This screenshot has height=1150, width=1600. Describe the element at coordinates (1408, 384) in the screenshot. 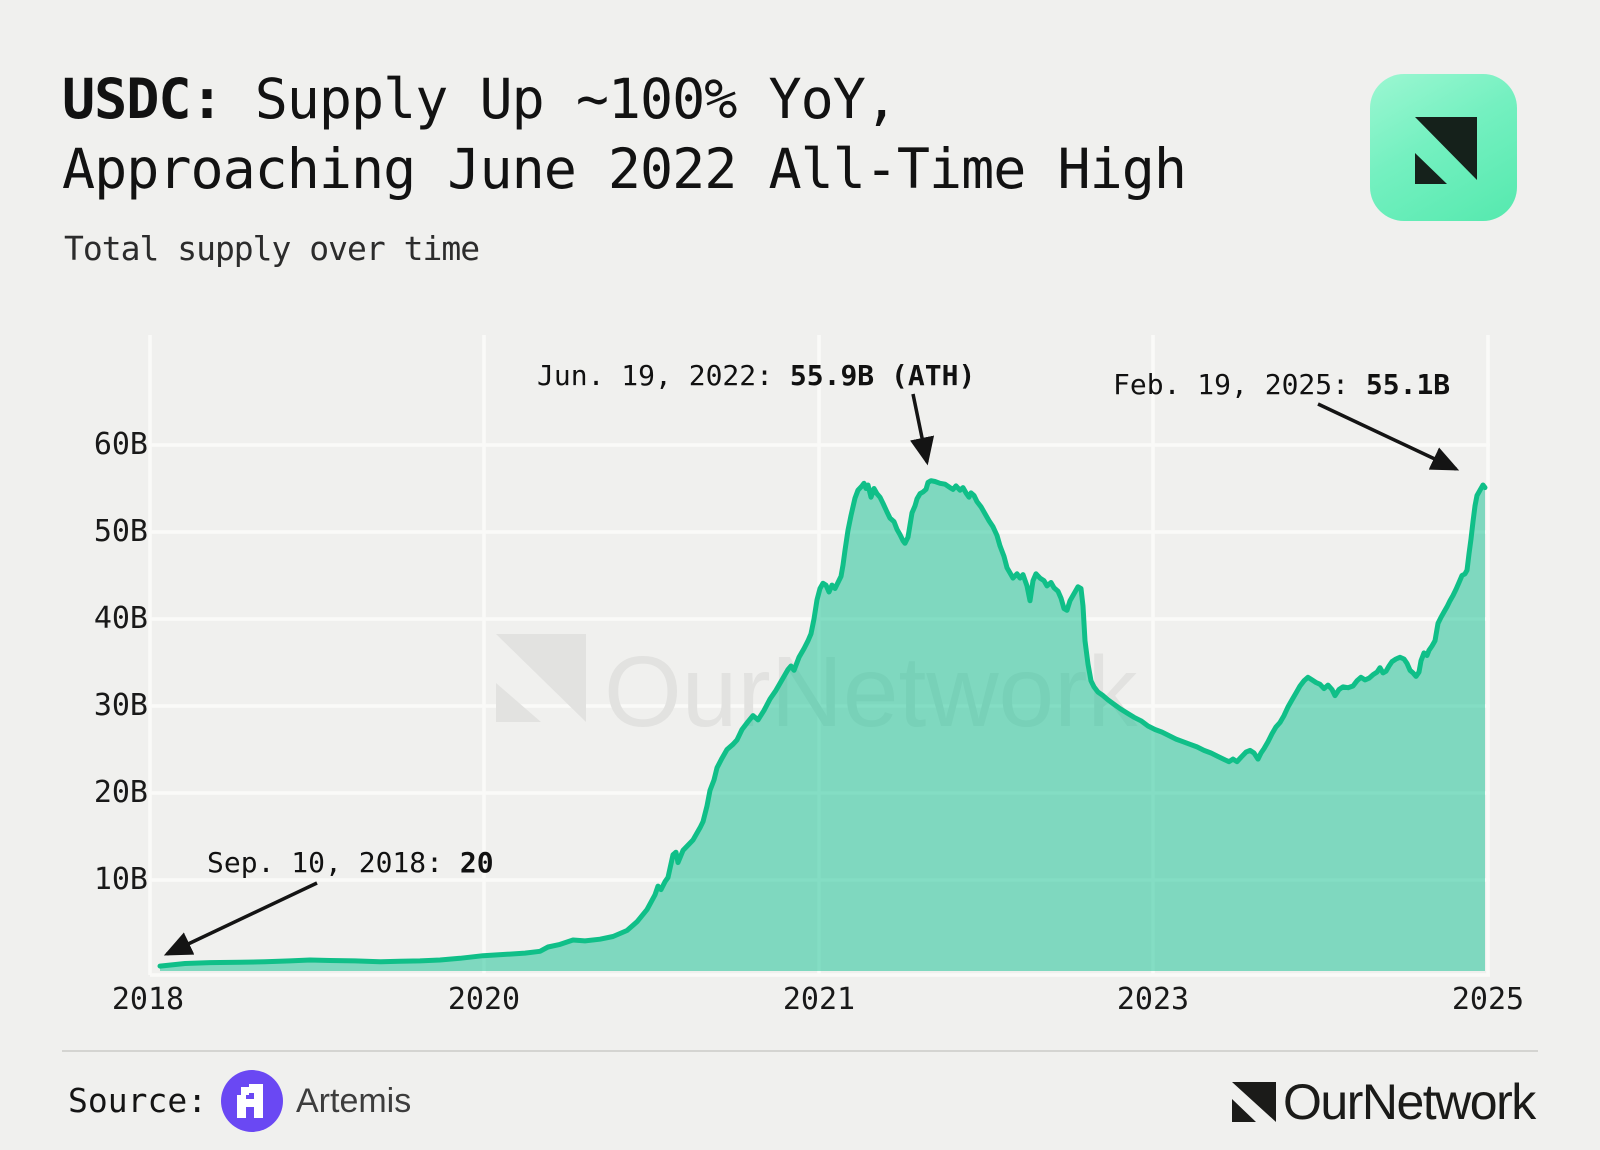

I see `annotation-2025-value: 55.1B` at that location.